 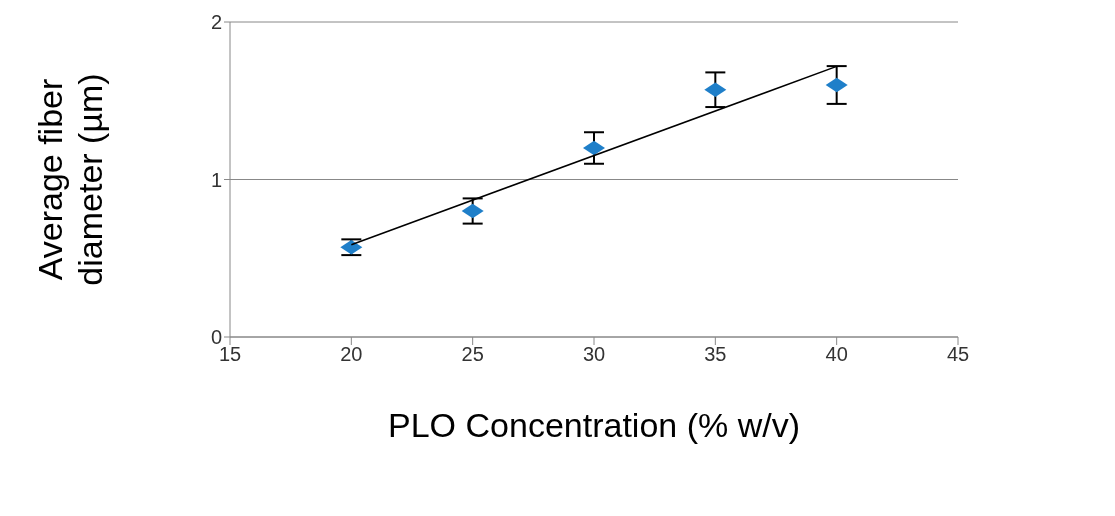 What do you see at coordinates (594, 354) in the screenshot?
I see `x-tick-label: 30` at bounding box center [594, 354].